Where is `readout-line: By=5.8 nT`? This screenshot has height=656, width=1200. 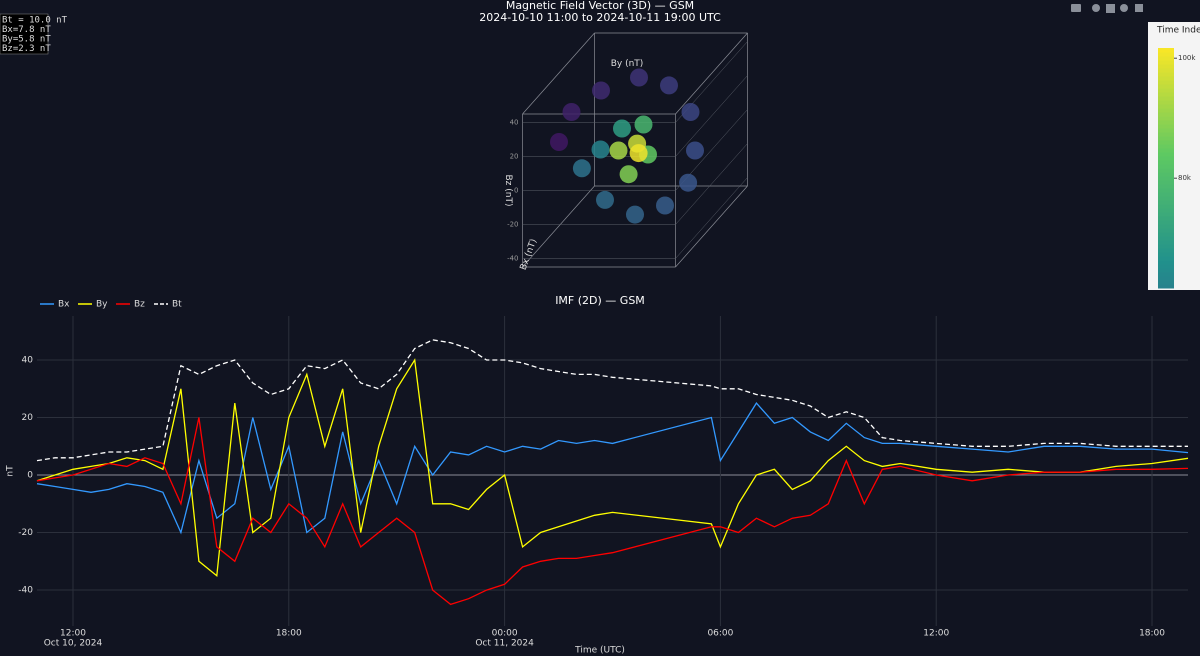 readout-line: By=5.8 nT is located at coordinates (26, 40).